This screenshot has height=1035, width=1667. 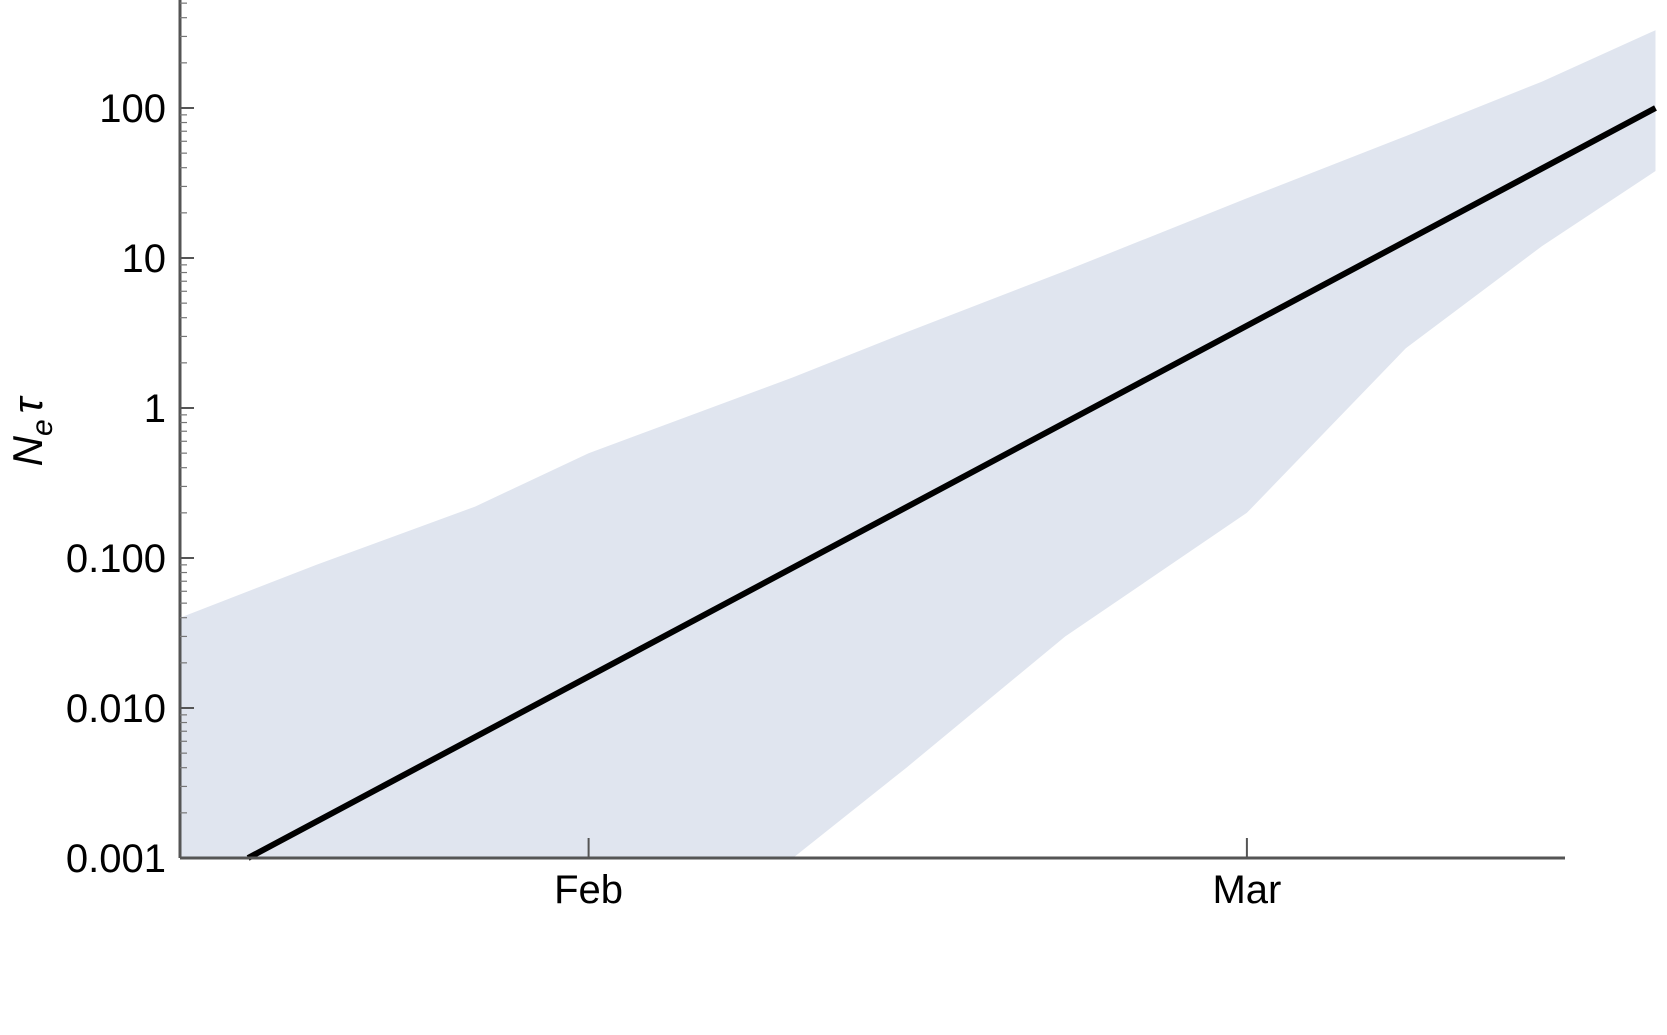 I want to click on y-axis-label: Neτ, so click(x=31, y=430).